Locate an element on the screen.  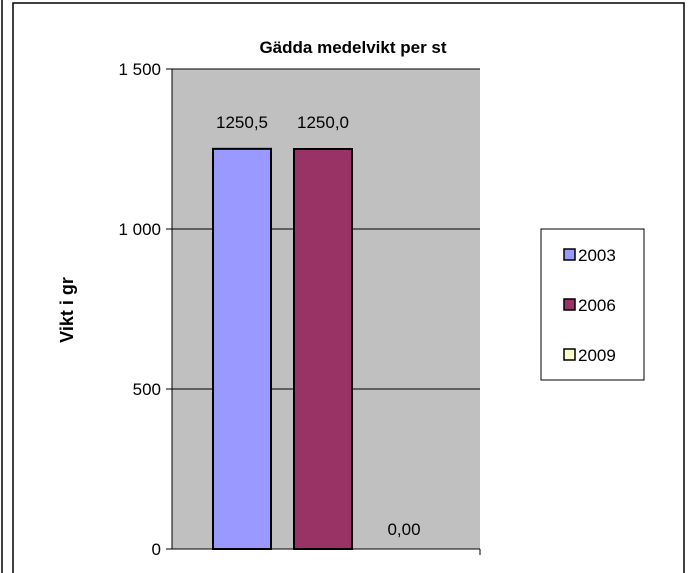
legend: 2003 2006 2009 is located at coordinates (589, 305).